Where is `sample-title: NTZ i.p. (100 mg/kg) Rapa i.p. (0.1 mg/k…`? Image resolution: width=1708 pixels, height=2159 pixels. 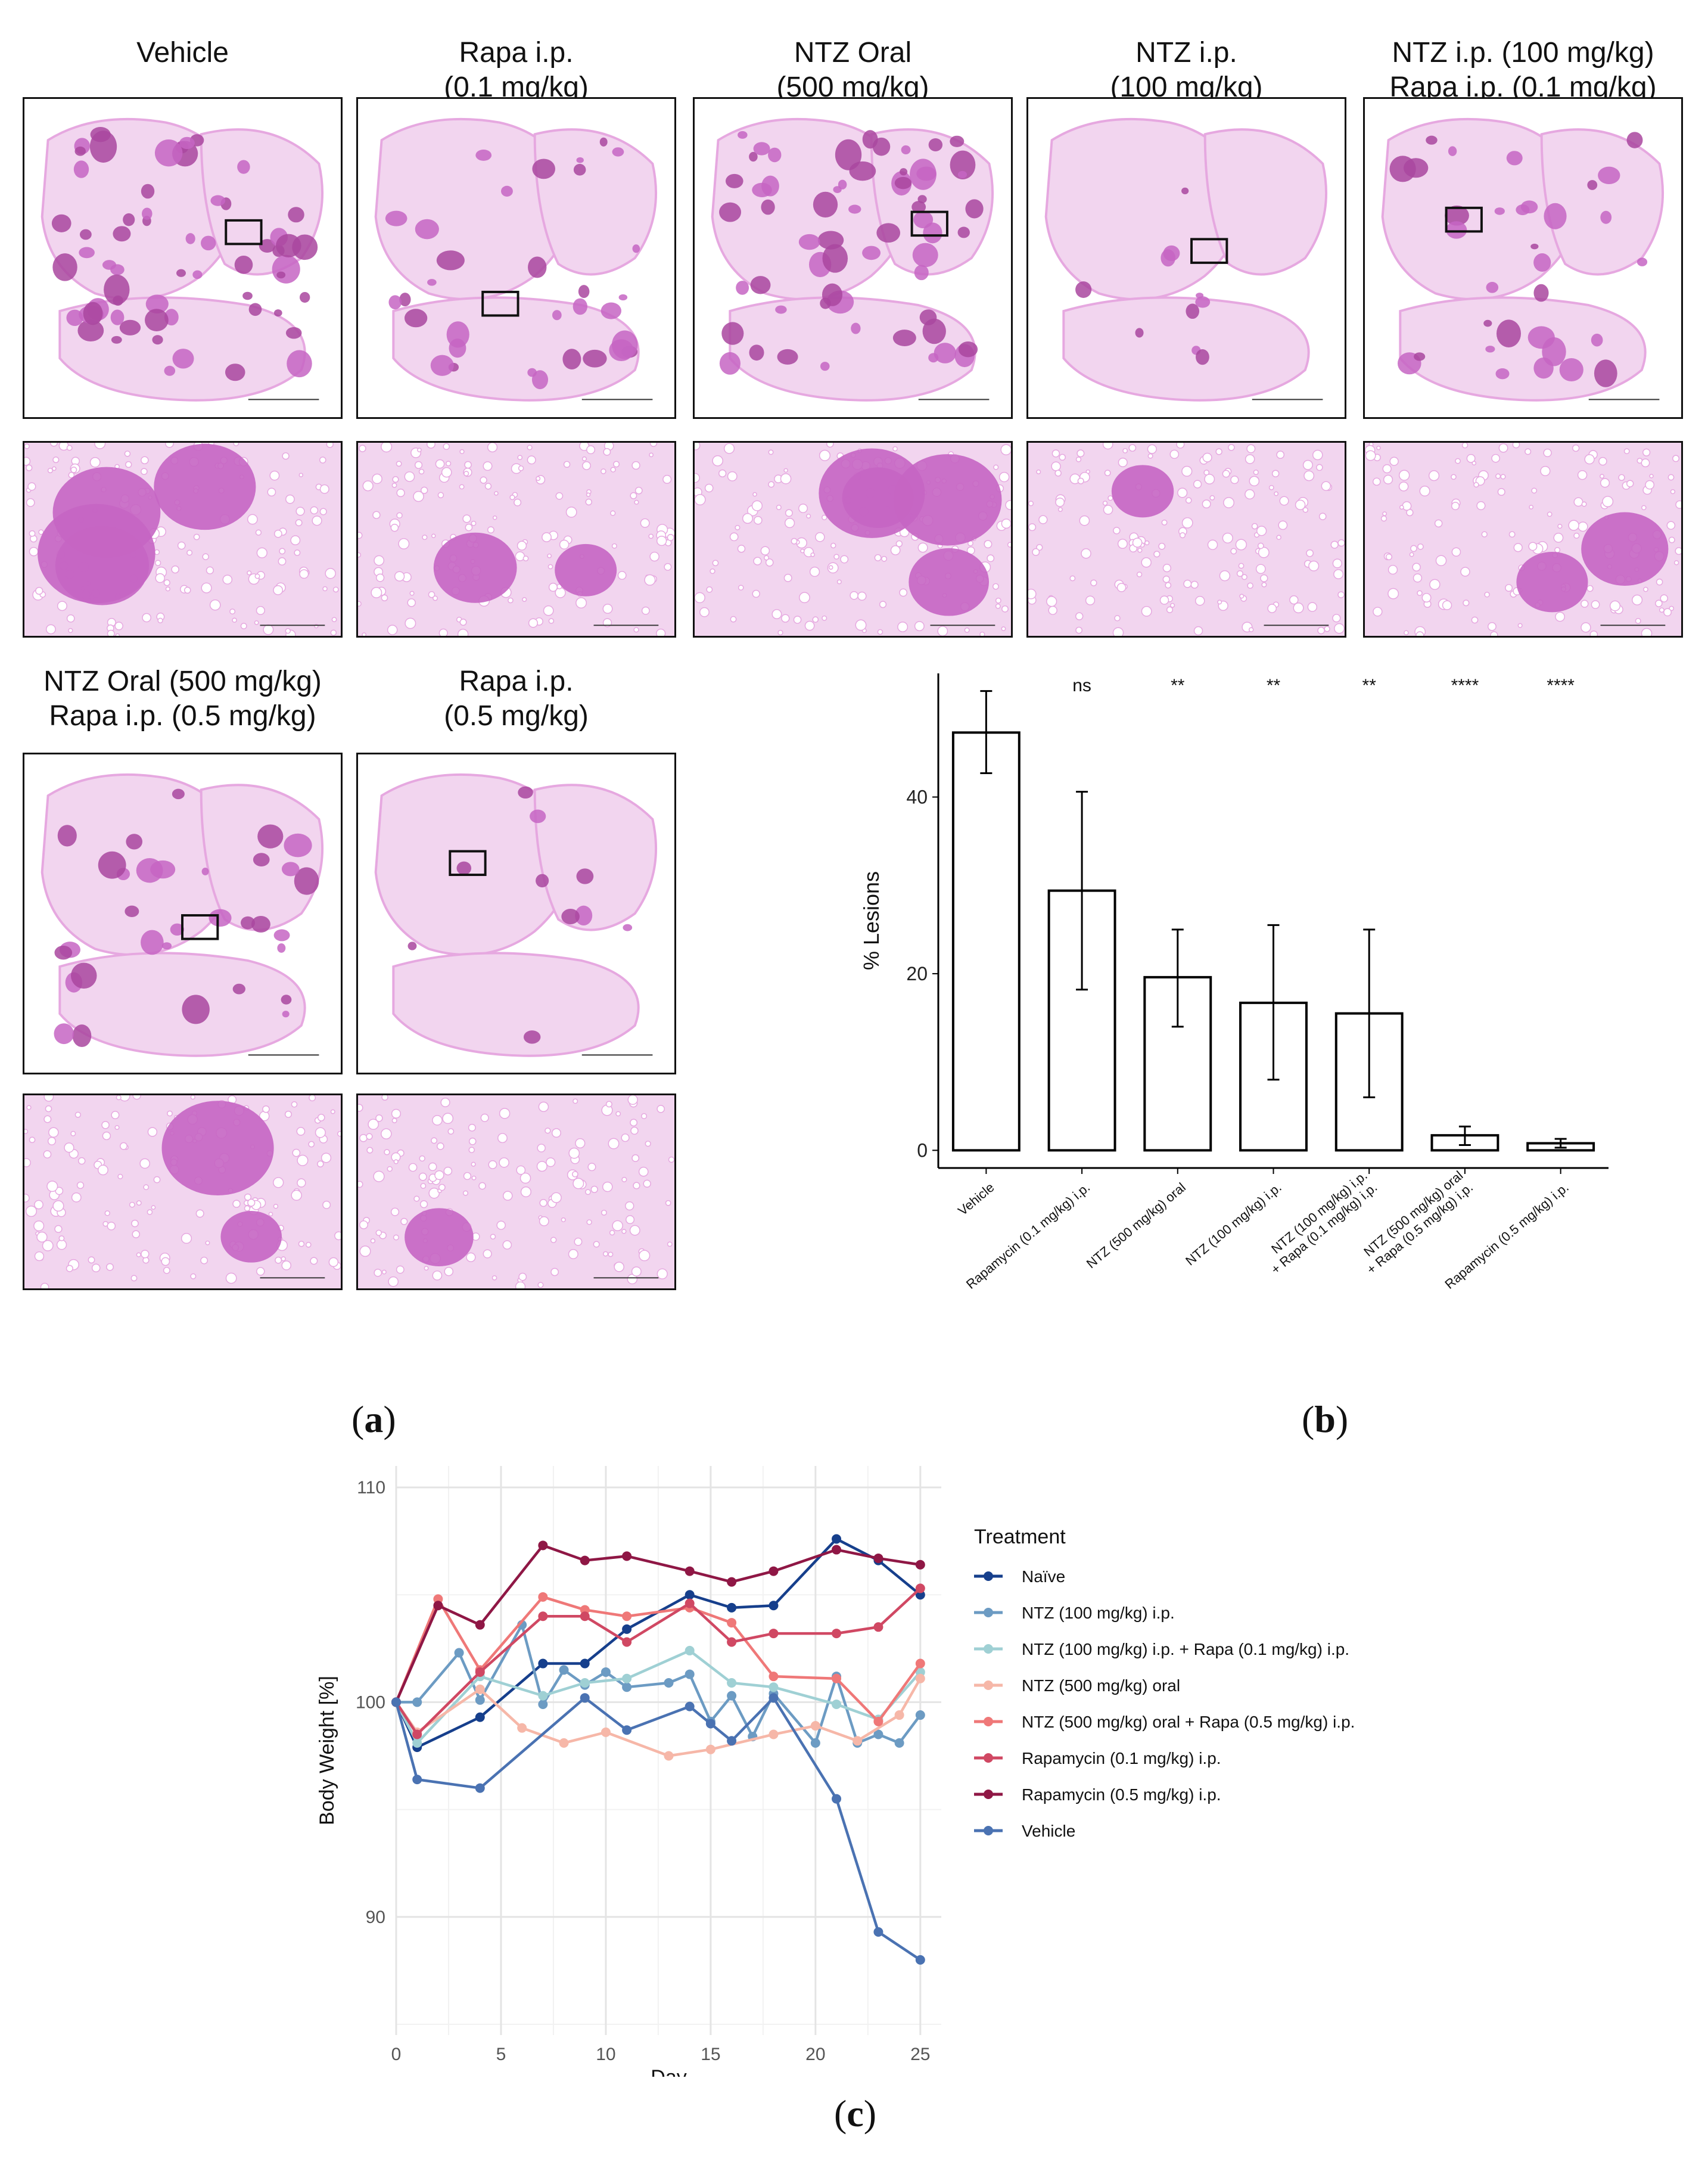
sample-title: NTZ i.p. (100 mg/kg) Rapa i.p. (0.1 mg/k… is located at coordinates (1523, 70).